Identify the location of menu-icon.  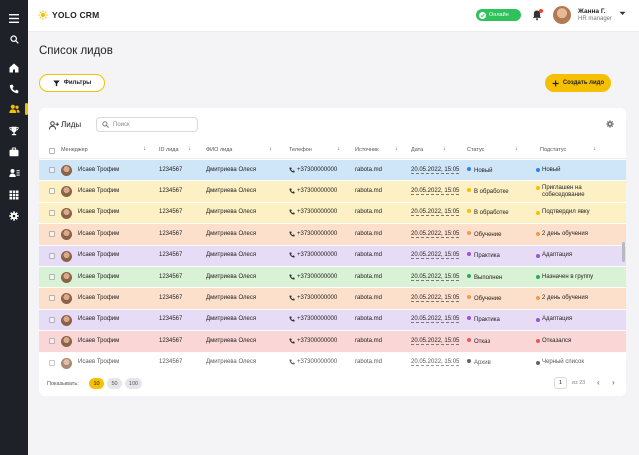
(14, 18).